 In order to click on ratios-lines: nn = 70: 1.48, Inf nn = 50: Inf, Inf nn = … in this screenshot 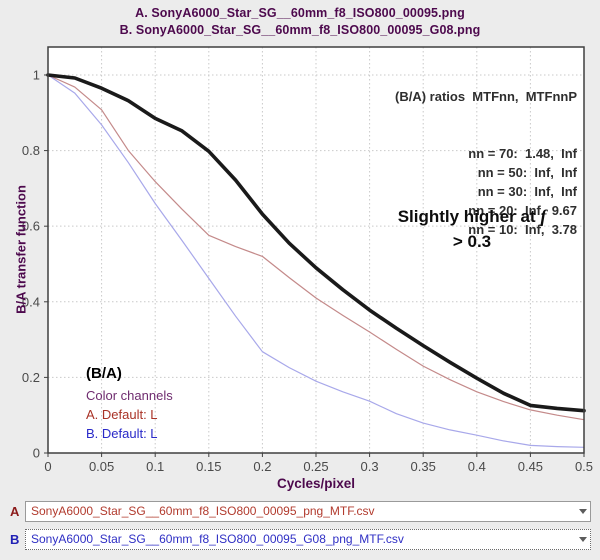, I will do `click(486, 191)`.